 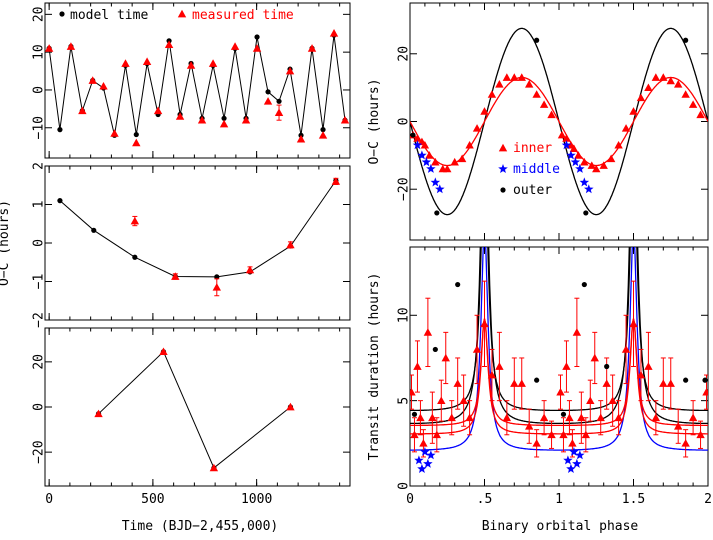 I want to click on y-tick-label: 2, so click(x=39, y=166).